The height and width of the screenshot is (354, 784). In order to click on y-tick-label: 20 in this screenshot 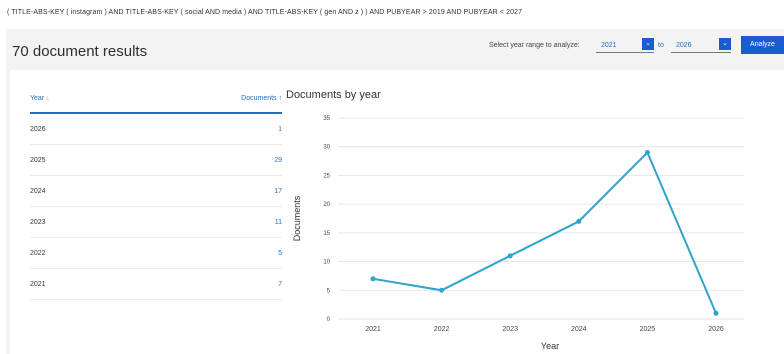, I will do `click(326, 205)`.